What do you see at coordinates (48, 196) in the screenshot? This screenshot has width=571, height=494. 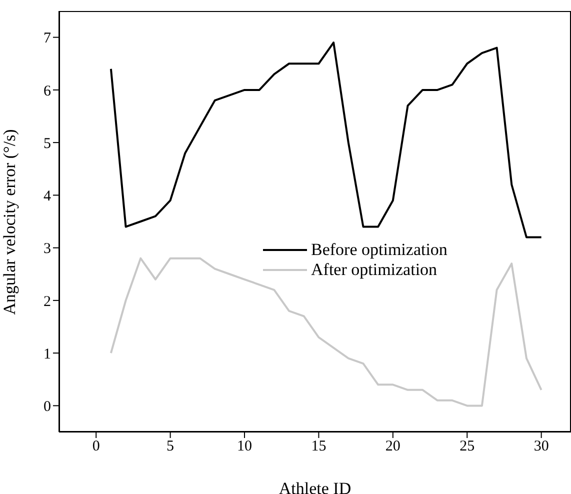 I see `y-tick-label: 4` at bounding box center [48, 196].